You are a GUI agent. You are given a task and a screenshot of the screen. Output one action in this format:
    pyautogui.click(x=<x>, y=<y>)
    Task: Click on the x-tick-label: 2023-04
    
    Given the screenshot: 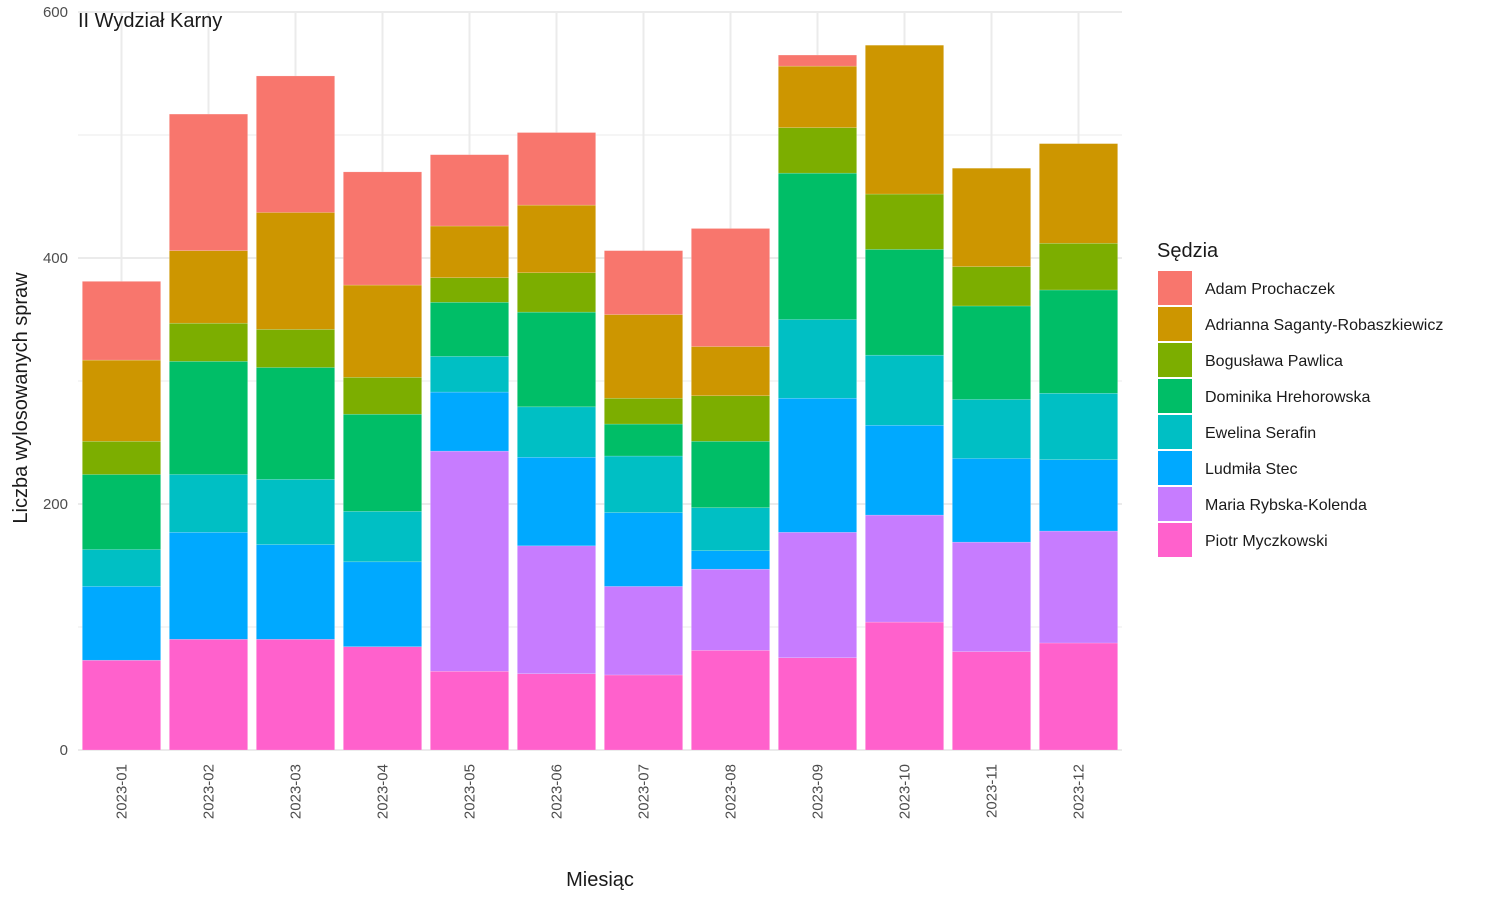 What is the action you would take?
    pyautogui.click(x=383, y=791)
    